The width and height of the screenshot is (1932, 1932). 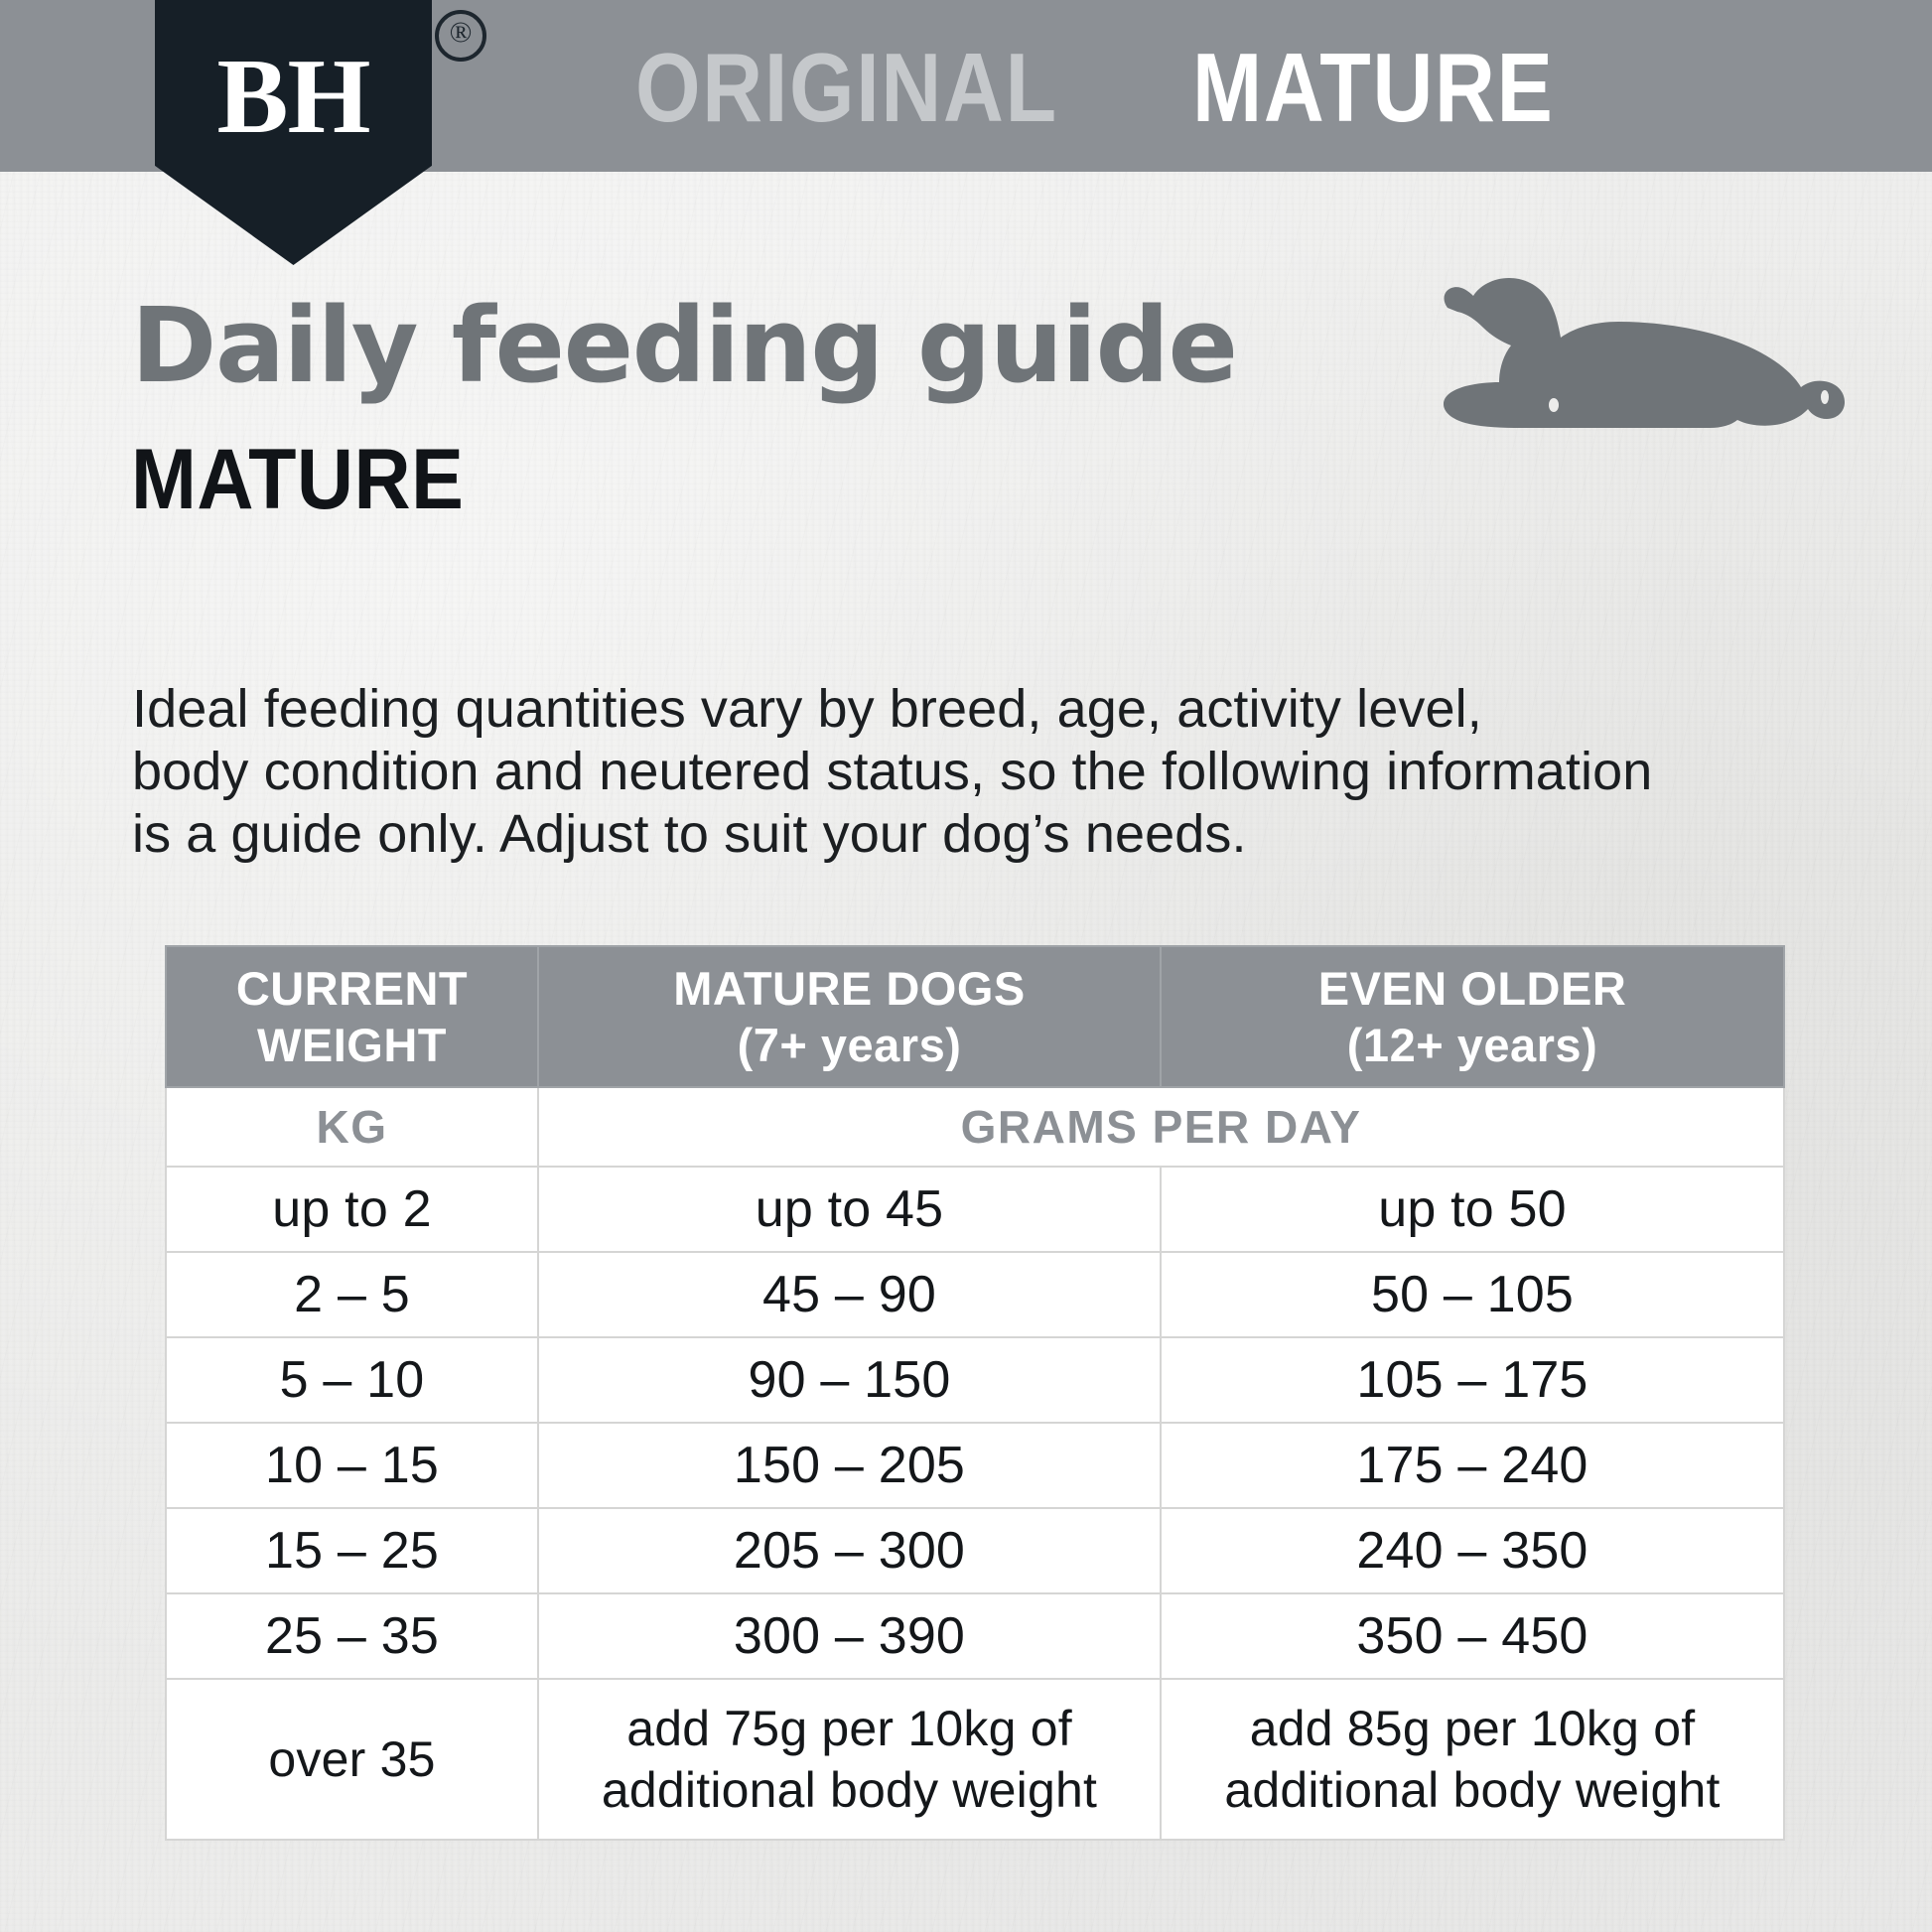 What do you see at coordinates (352, 1465) in the screenshot?
I see `cell-weight: 10 – 15` at bounding box center [352, 1465].